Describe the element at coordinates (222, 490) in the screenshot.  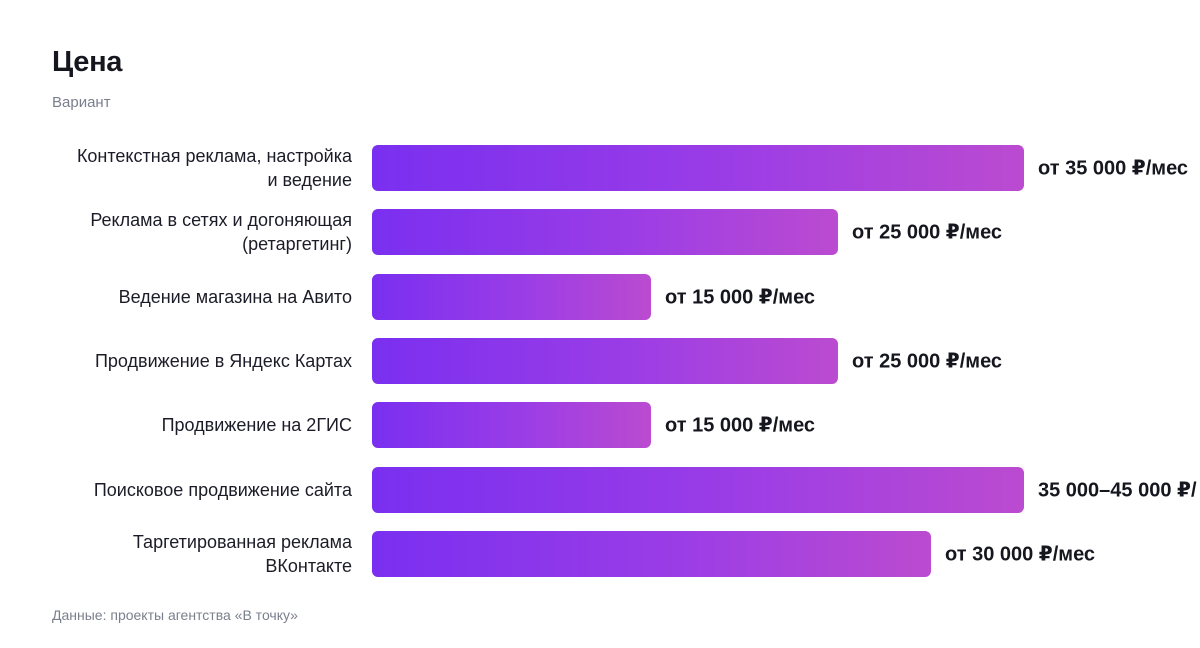
I see `category-label: Поисковое продвижение сайта` at that location.